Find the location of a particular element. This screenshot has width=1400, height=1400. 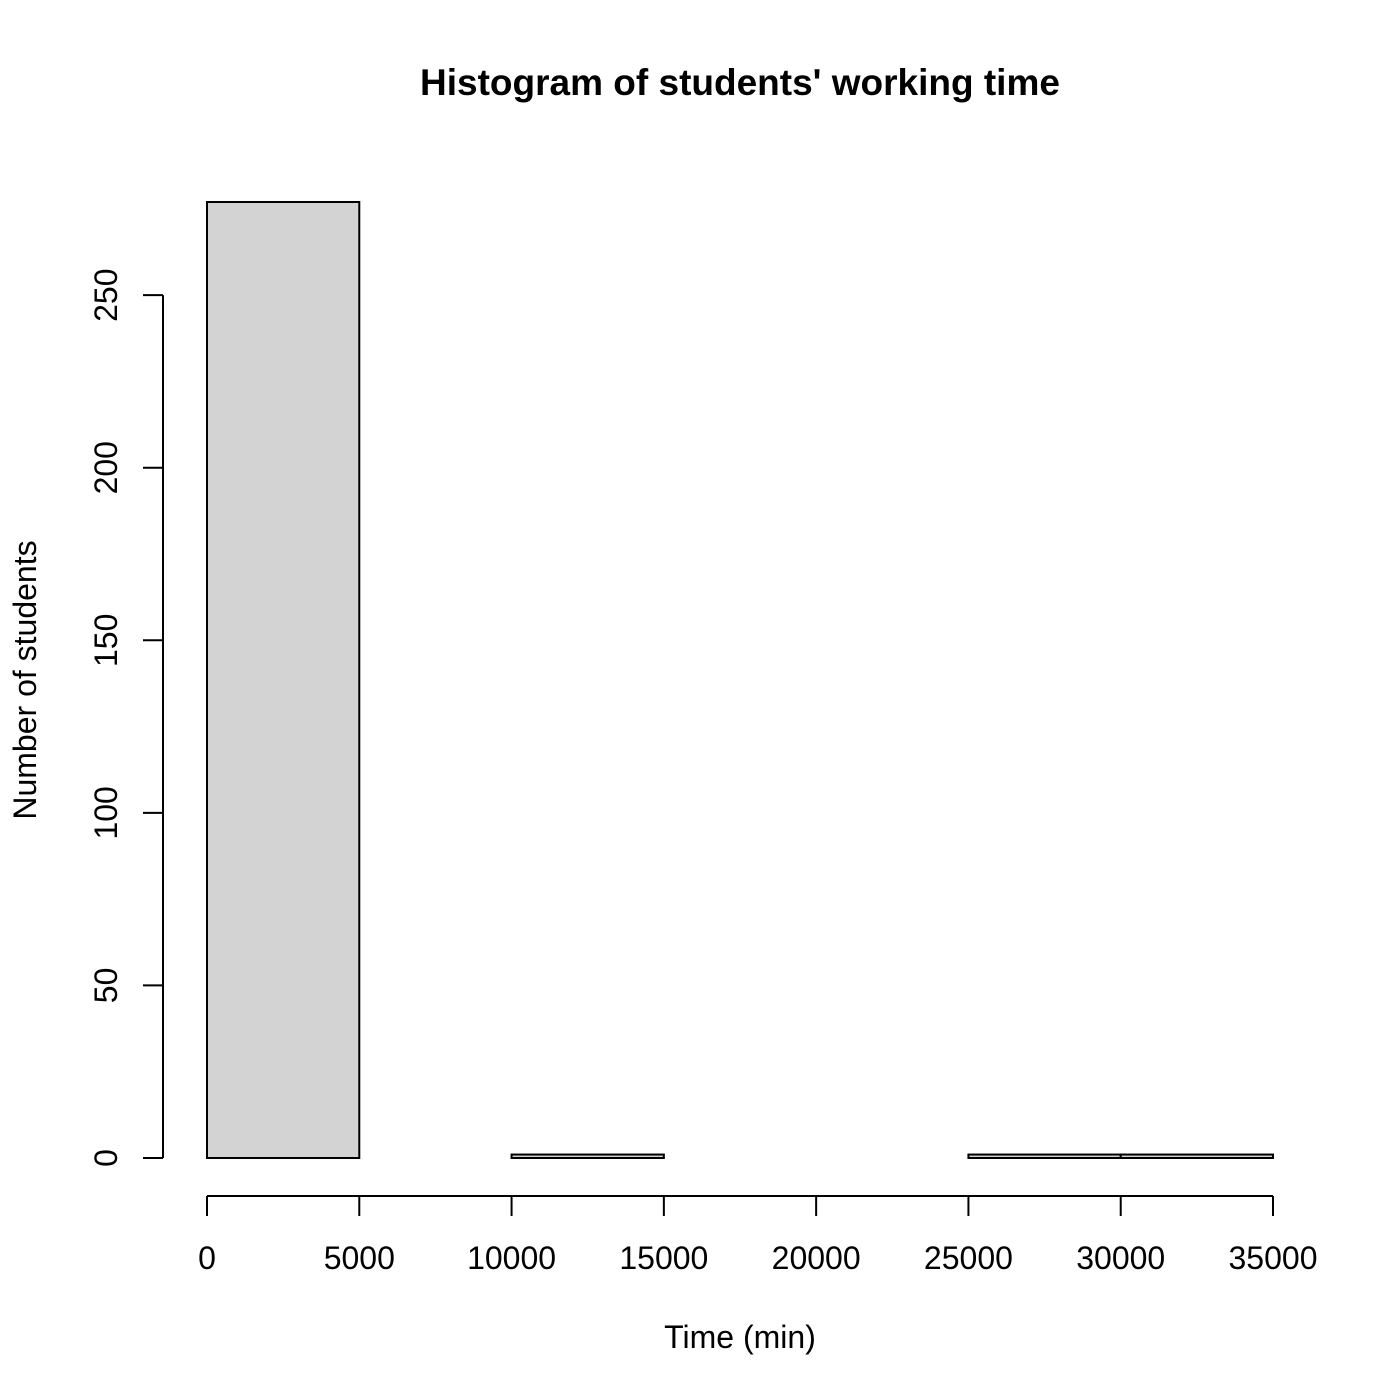

x-tick-label-25000: 25000 is located at coordinates (968, 1258).